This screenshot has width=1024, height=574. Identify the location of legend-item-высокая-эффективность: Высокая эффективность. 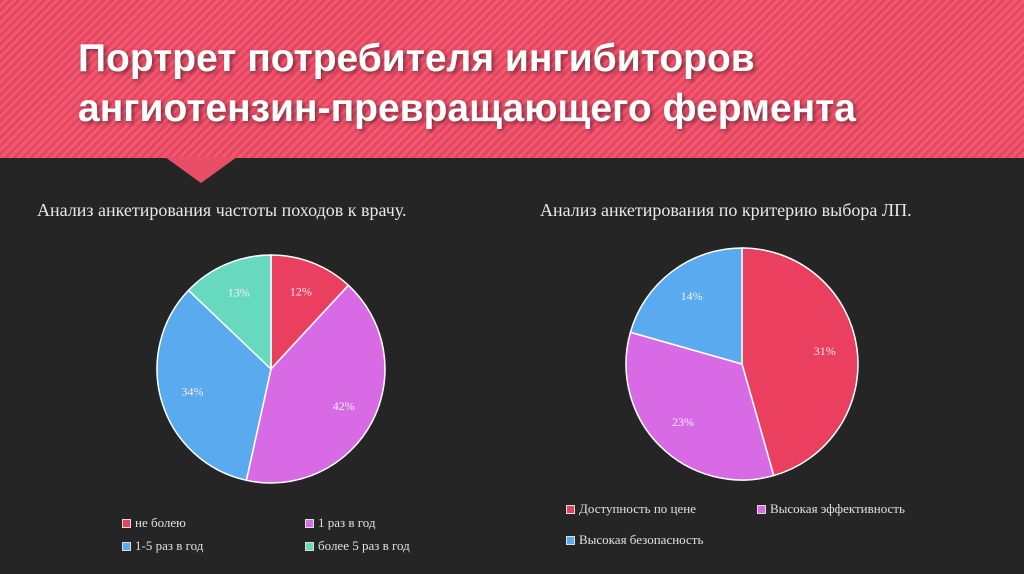
(831, 509).